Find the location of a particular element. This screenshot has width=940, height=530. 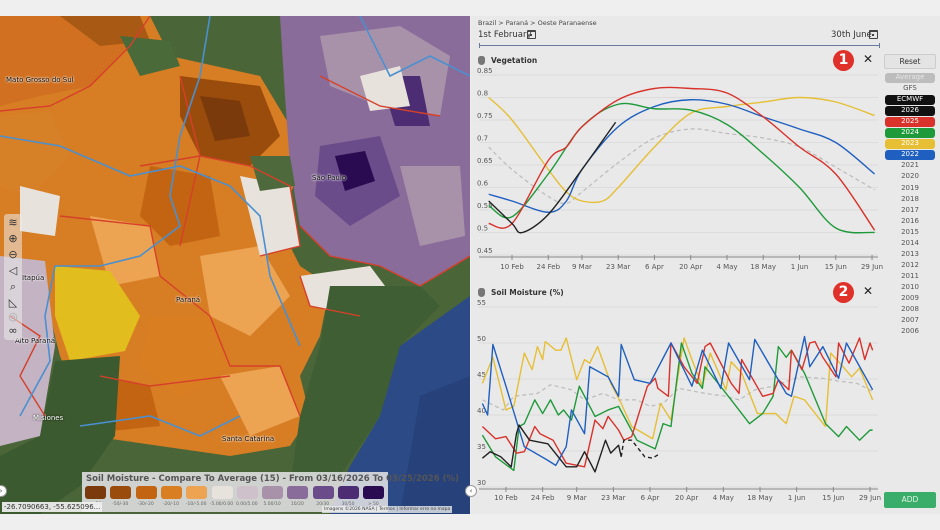

series-toggle-2023: 2023 is located at coordinates (910, 144).